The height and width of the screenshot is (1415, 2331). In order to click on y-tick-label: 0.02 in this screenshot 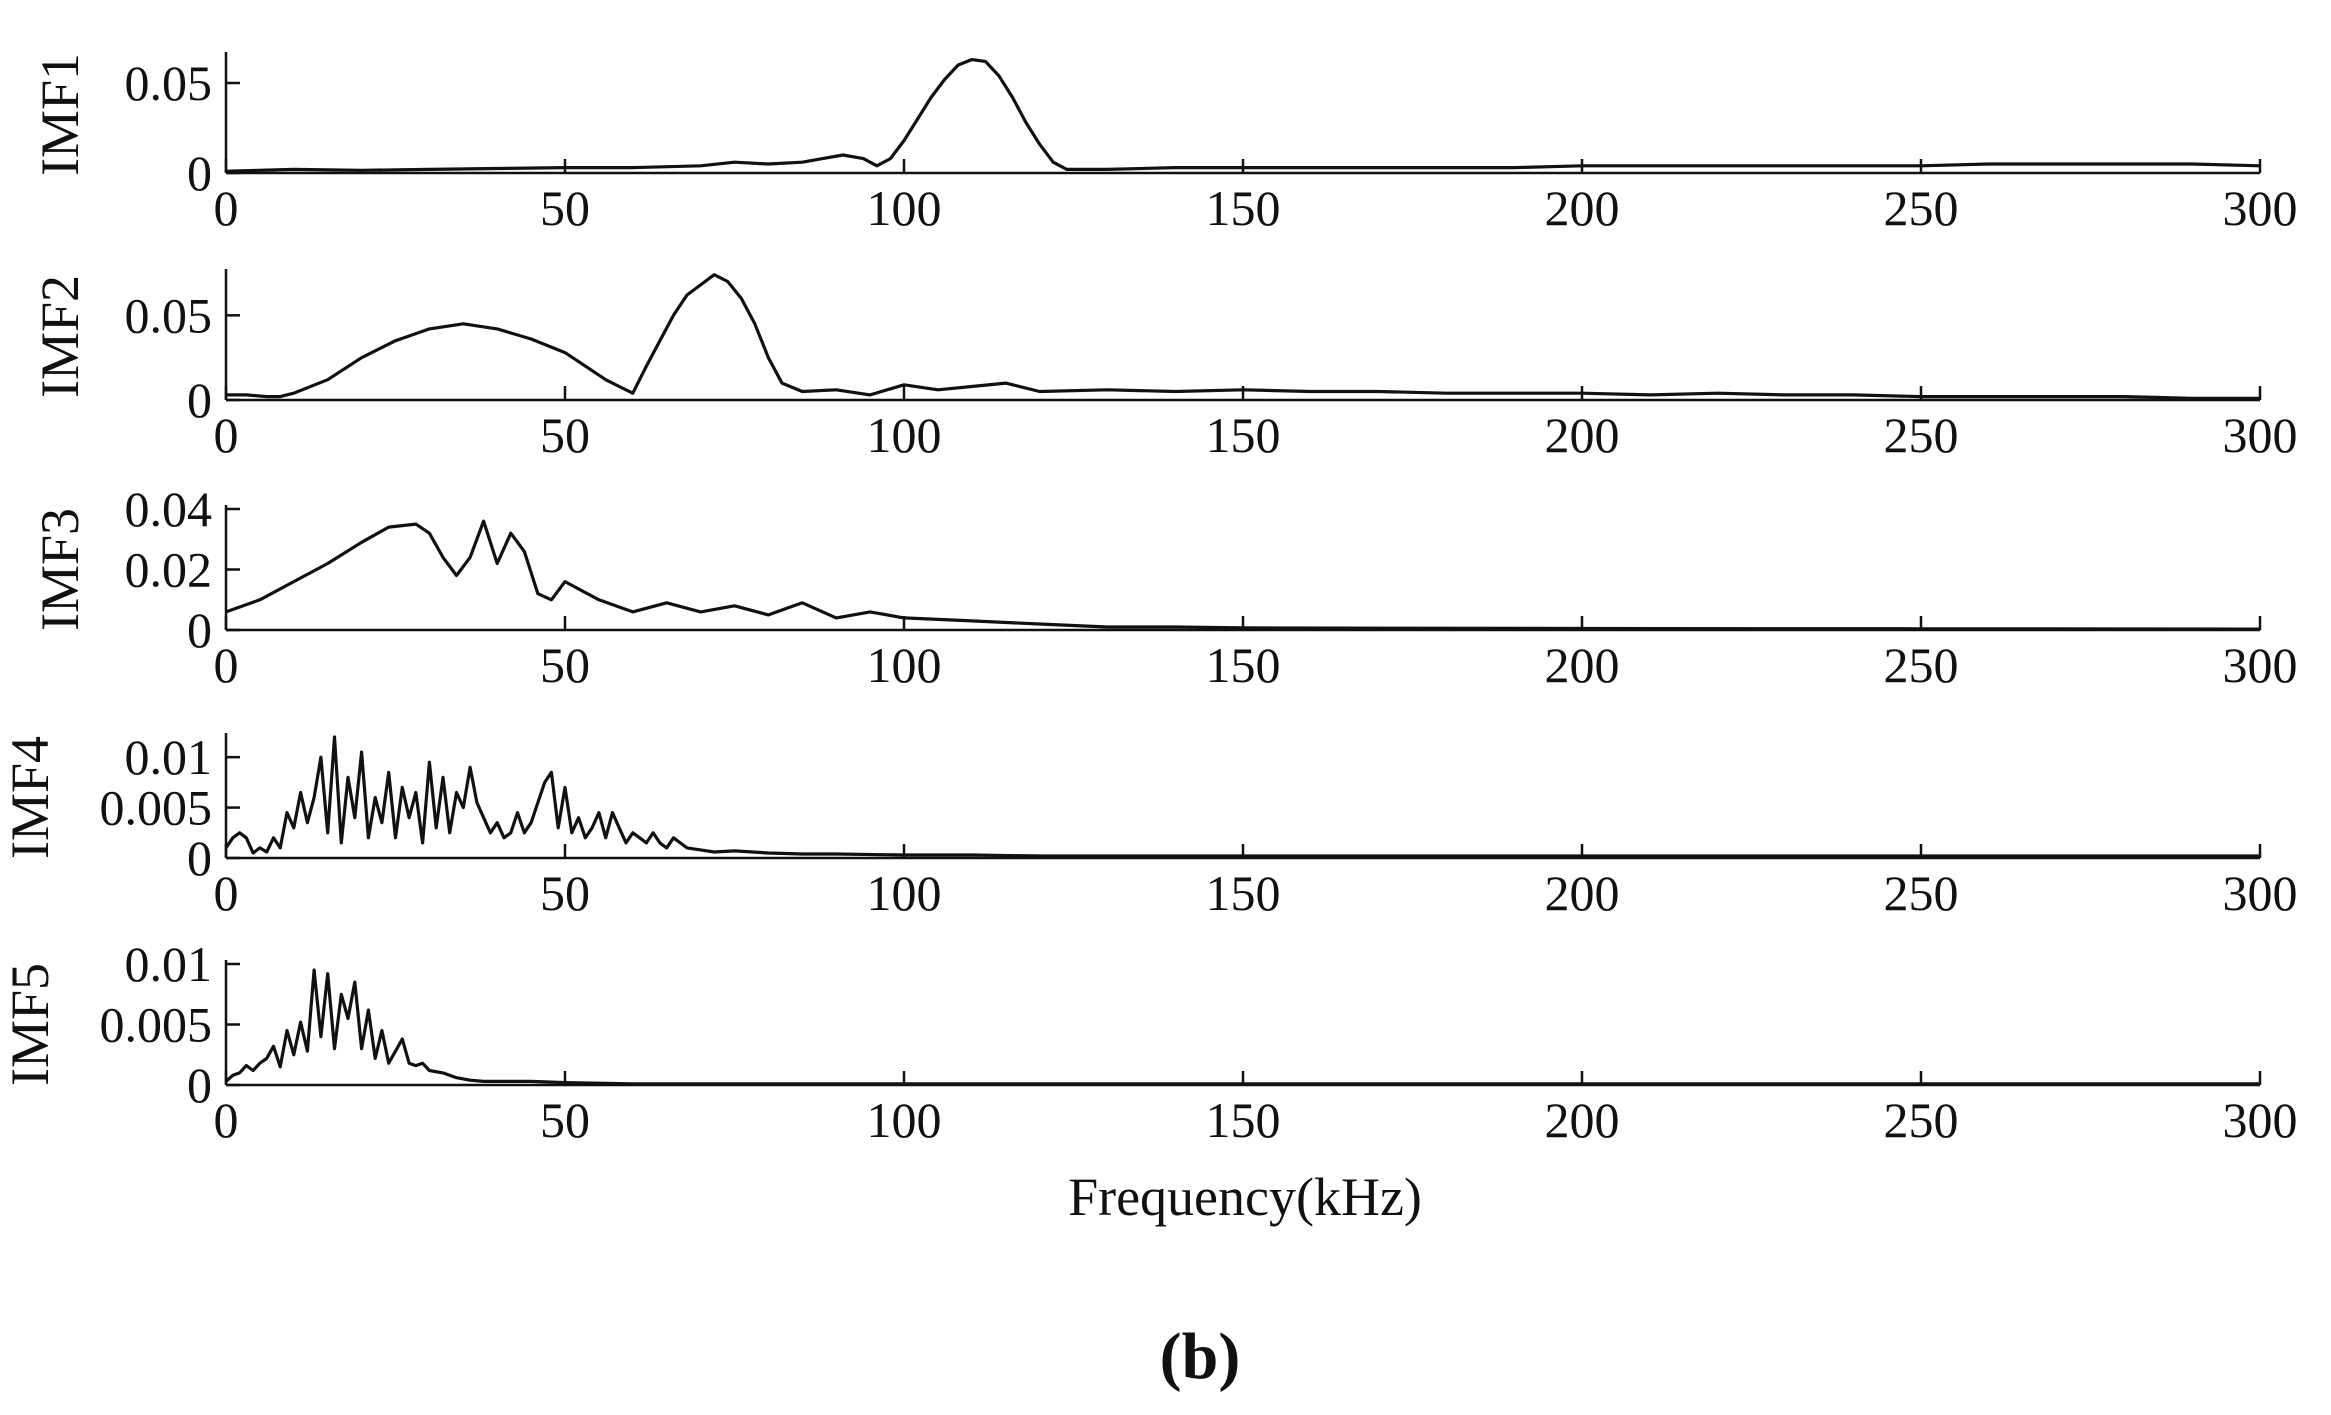, I will do `click(169, 570)`.